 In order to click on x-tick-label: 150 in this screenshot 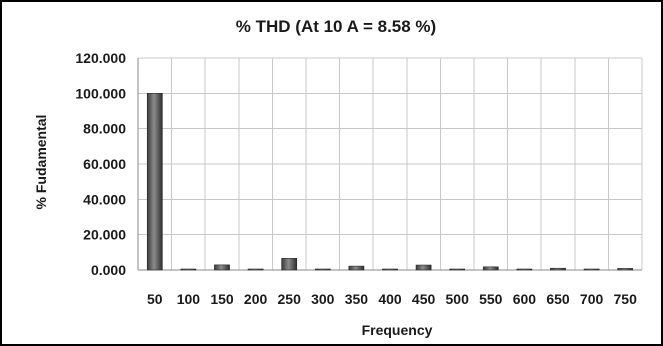, I will do `click(222, 299)`.